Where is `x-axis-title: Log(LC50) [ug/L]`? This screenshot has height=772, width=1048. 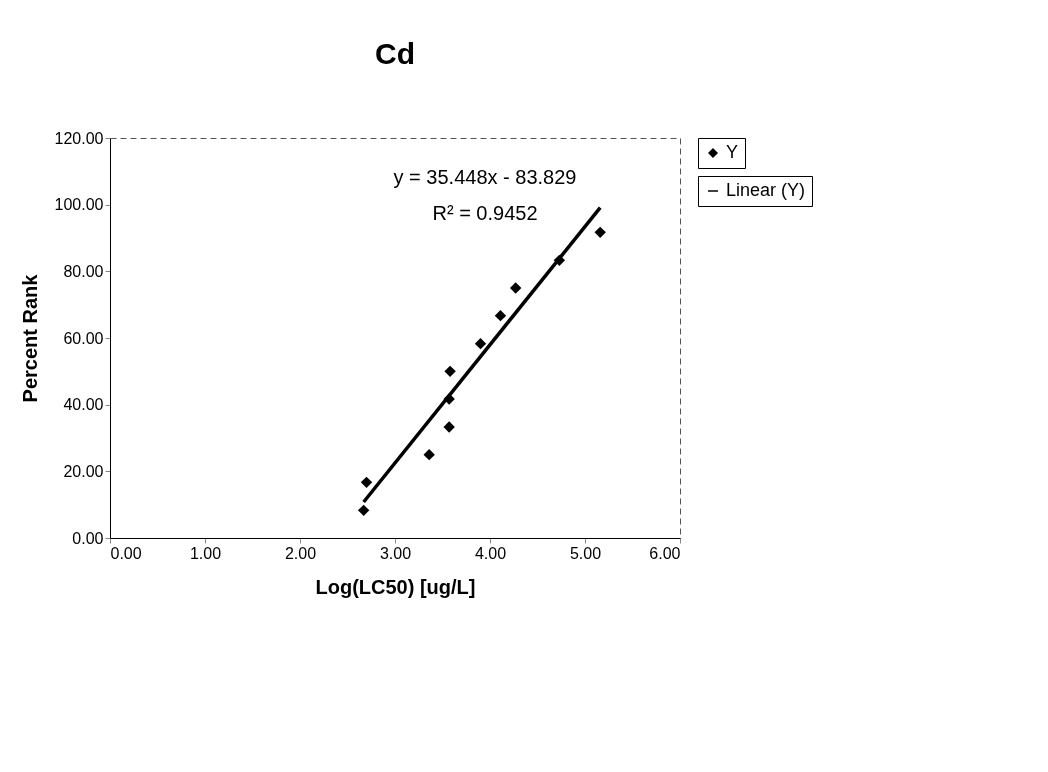 x-axis-title: Log(LC50) [ug/L] is located at coordinates (395, 586).